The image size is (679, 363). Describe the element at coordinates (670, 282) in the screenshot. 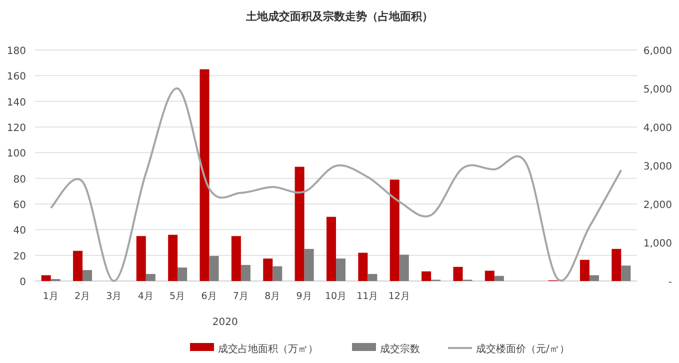

I see `y2-tick-label: -` at that location.